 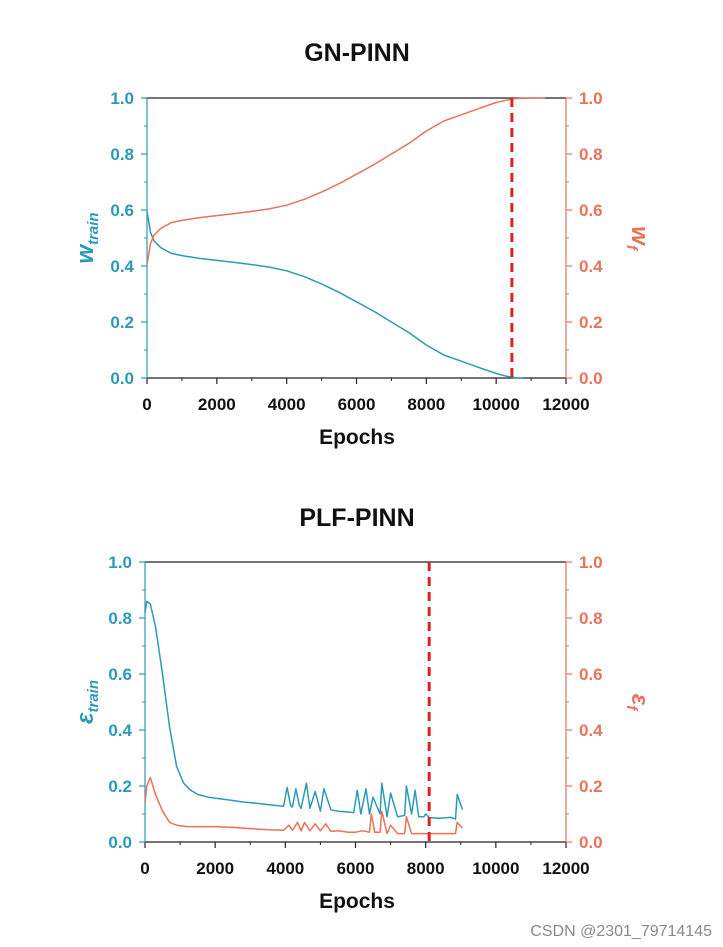 I want to click on y-axis-right-label: wf, so click(x=638, y=239).